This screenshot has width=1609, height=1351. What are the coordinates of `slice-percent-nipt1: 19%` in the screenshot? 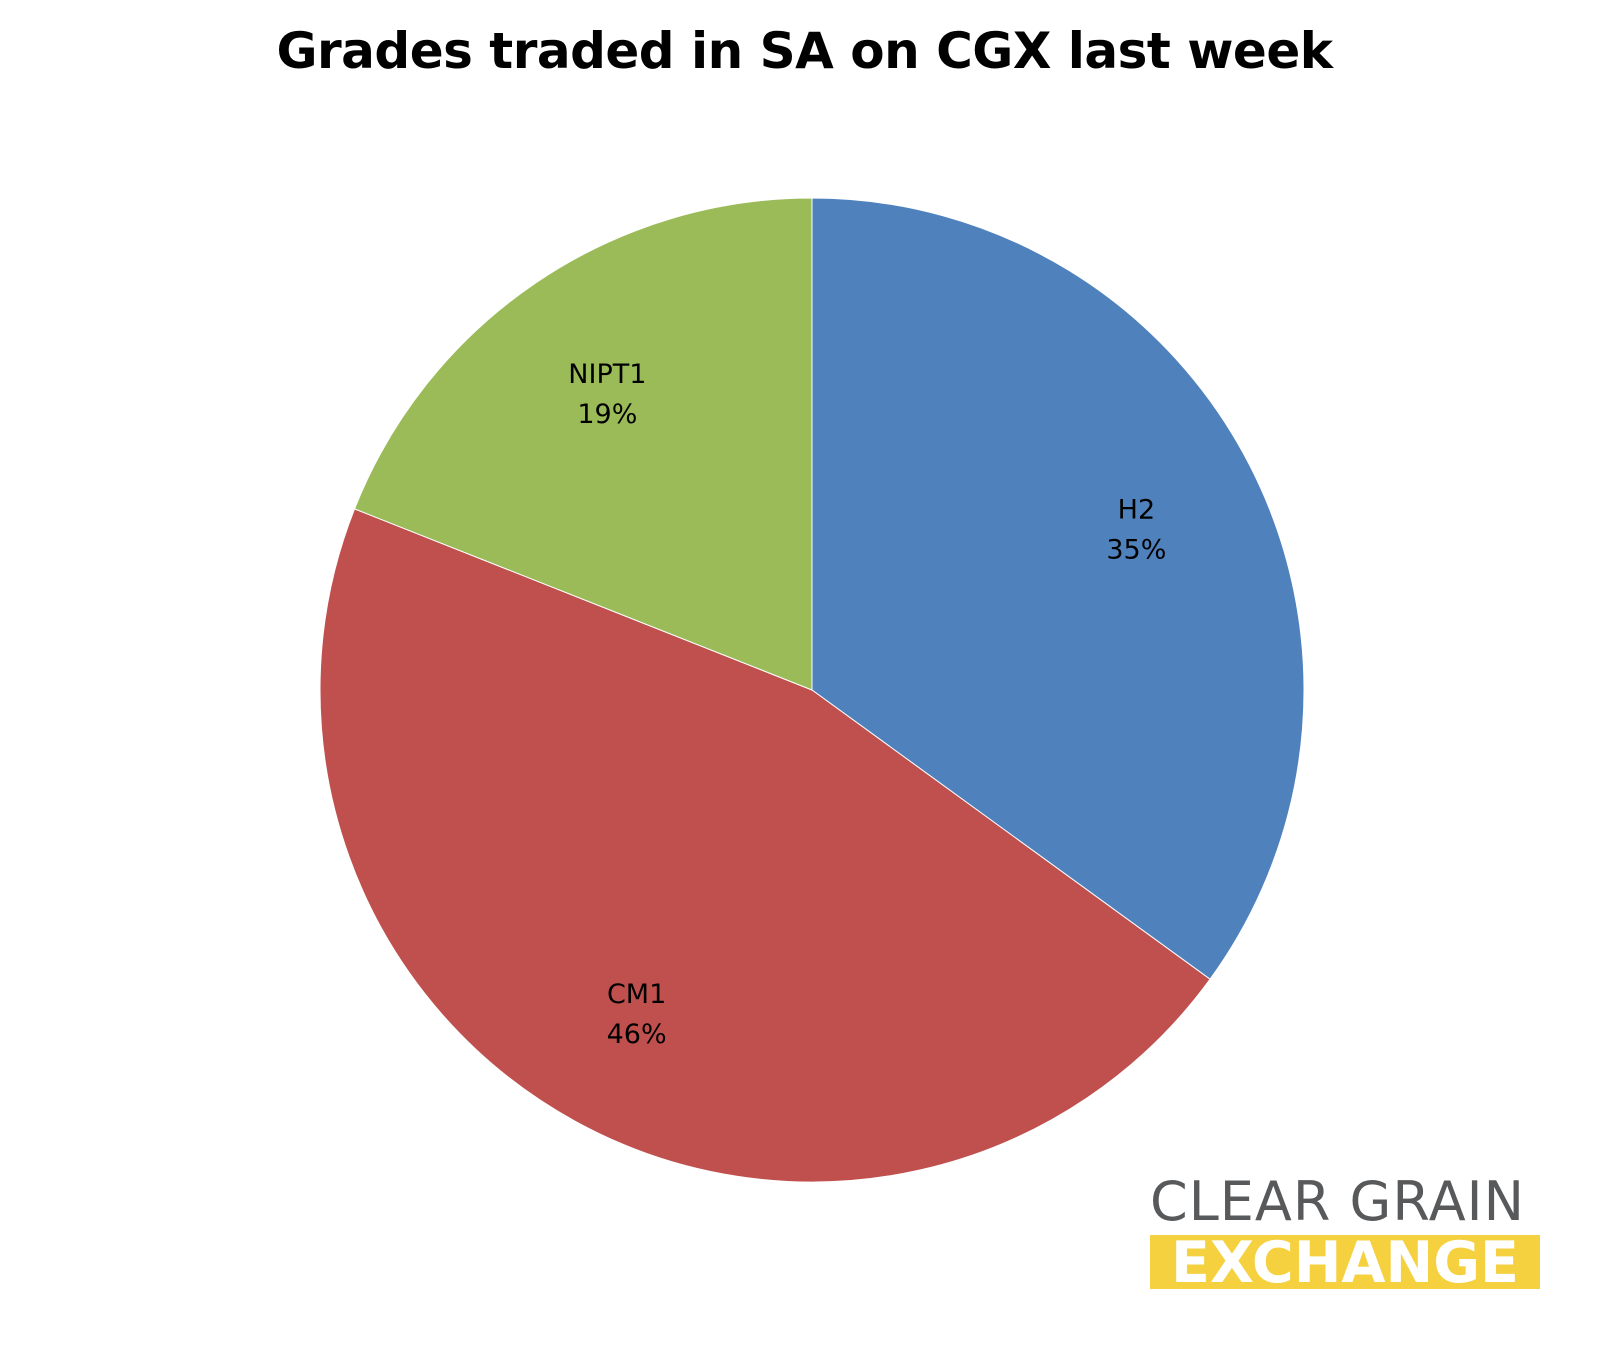 It's located at (607, 414).